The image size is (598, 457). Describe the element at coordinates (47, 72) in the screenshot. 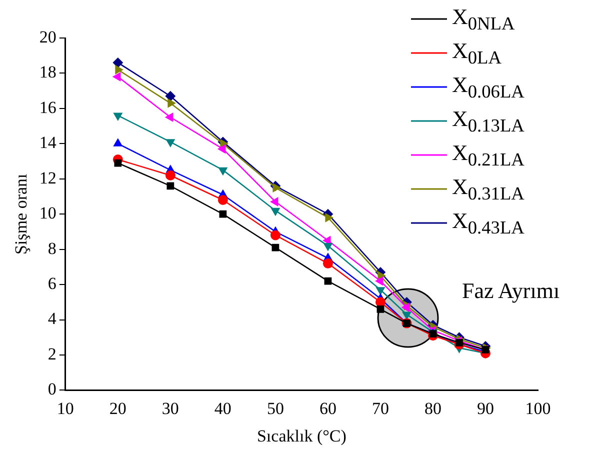

I see `y-tick-label: 18` at that location.